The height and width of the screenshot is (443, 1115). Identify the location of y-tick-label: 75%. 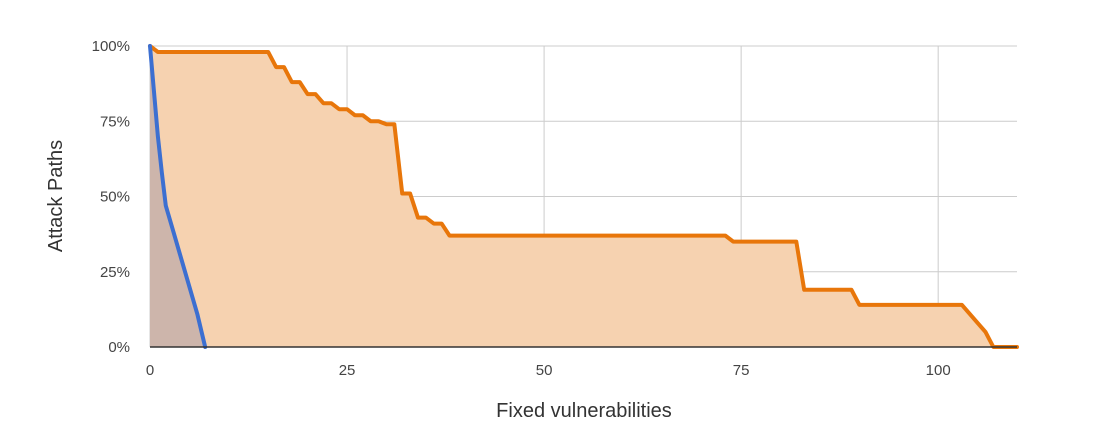
(115, 121).